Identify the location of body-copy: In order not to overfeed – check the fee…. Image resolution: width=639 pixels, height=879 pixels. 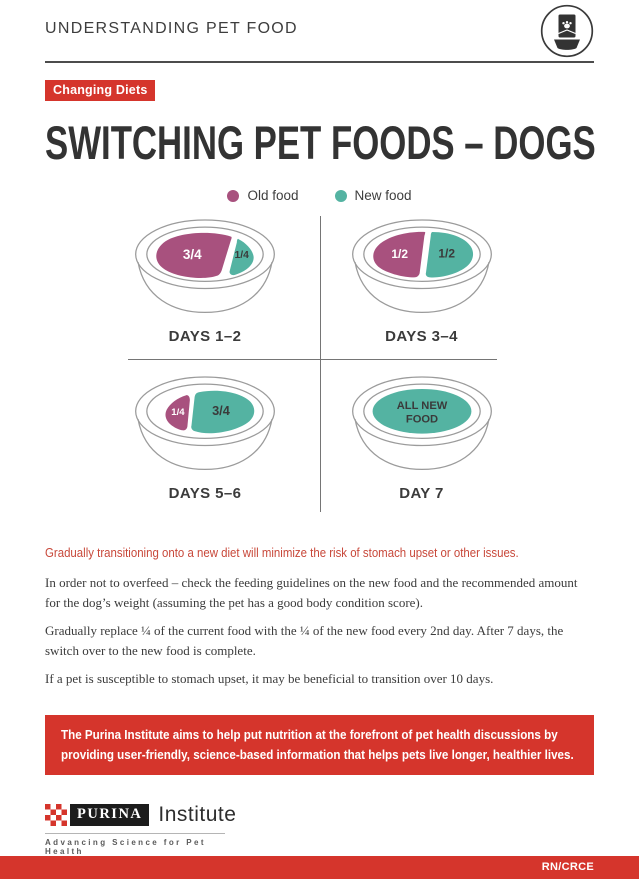
(319, 631).